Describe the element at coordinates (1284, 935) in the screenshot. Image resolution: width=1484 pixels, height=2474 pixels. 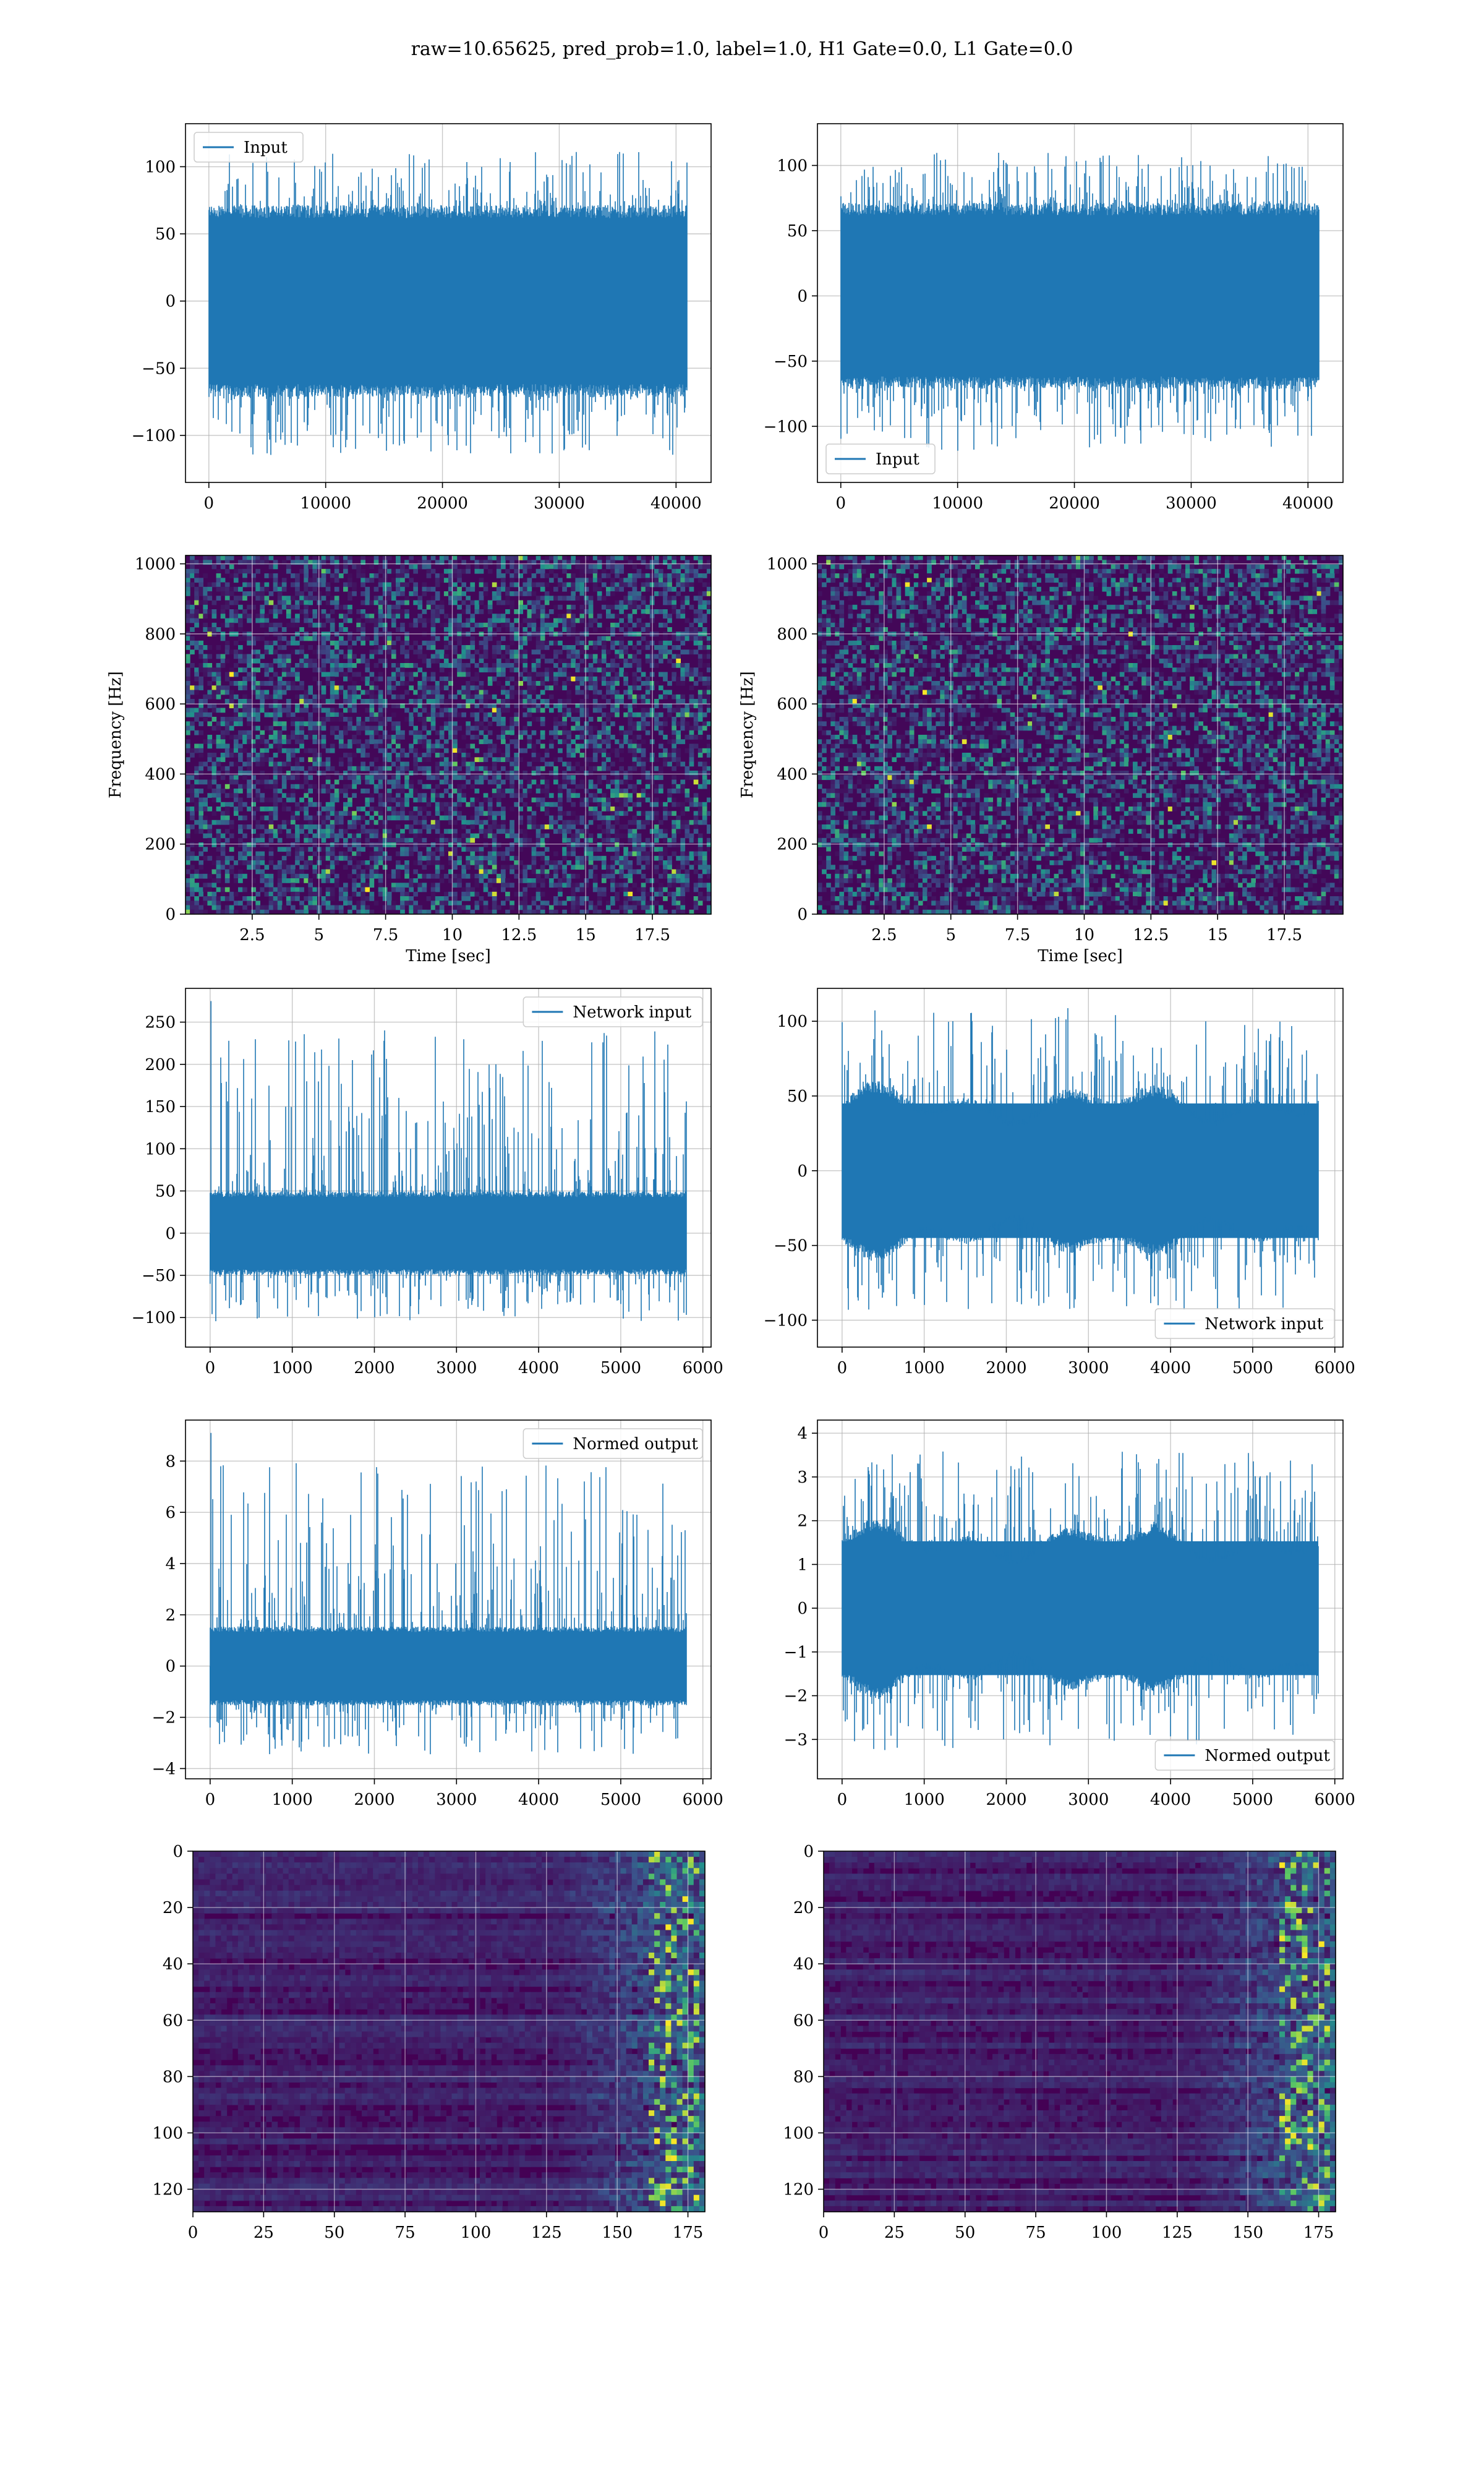
I see `x-tick-label: 17.5` at that location.